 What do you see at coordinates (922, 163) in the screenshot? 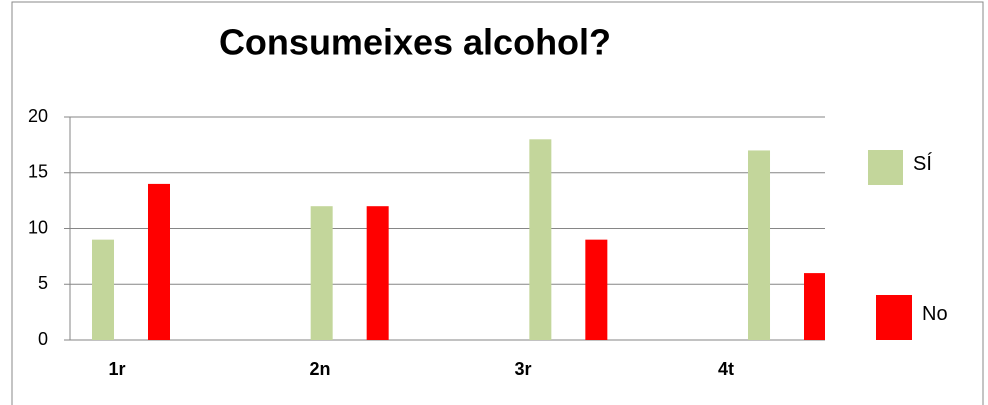
I see `legend-label: SÍ` at bounding box center [922, 163].